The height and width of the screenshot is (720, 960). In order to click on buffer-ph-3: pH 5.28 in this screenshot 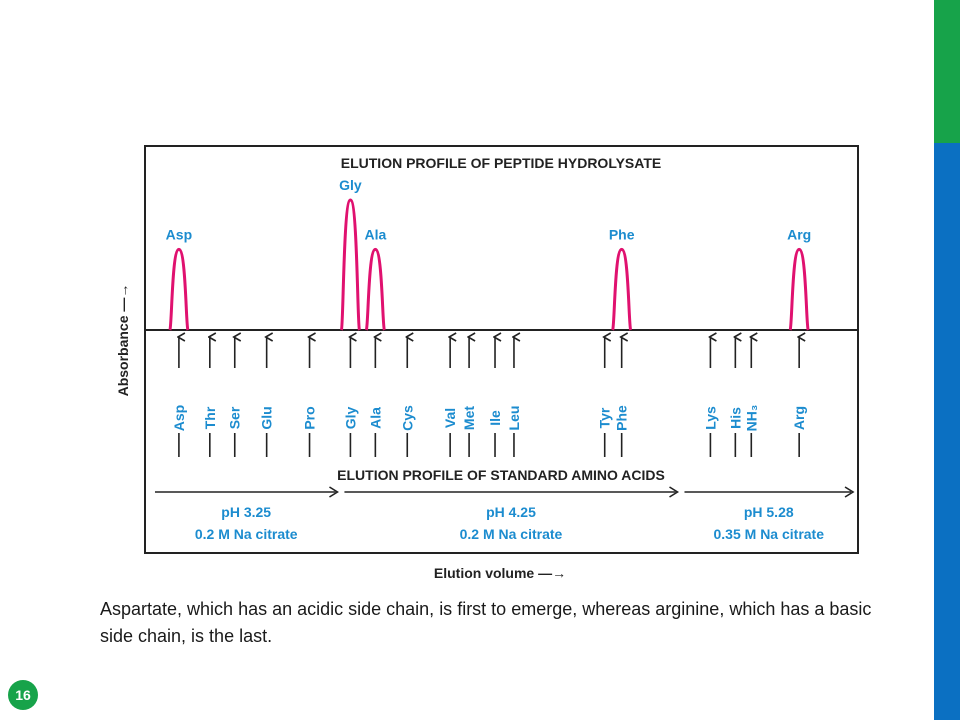, I will do `click(769, 512)`.